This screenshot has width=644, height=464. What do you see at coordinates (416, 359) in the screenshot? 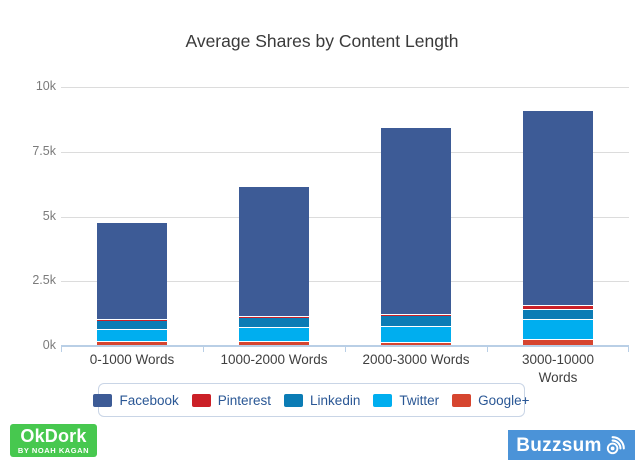
I see `x-axis-label: 2000-3000 Words` at bounding box center [416, 359].